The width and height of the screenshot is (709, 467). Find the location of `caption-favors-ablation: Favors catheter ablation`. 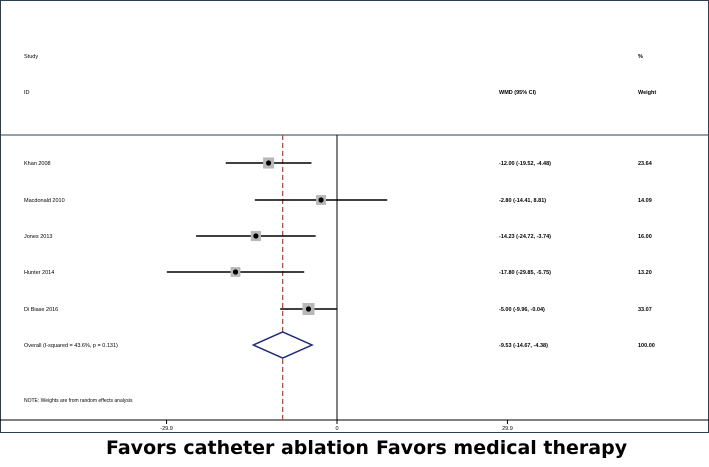

caption-favors-ablation: Favors catheter ablation is located at coordinates (237, 448).